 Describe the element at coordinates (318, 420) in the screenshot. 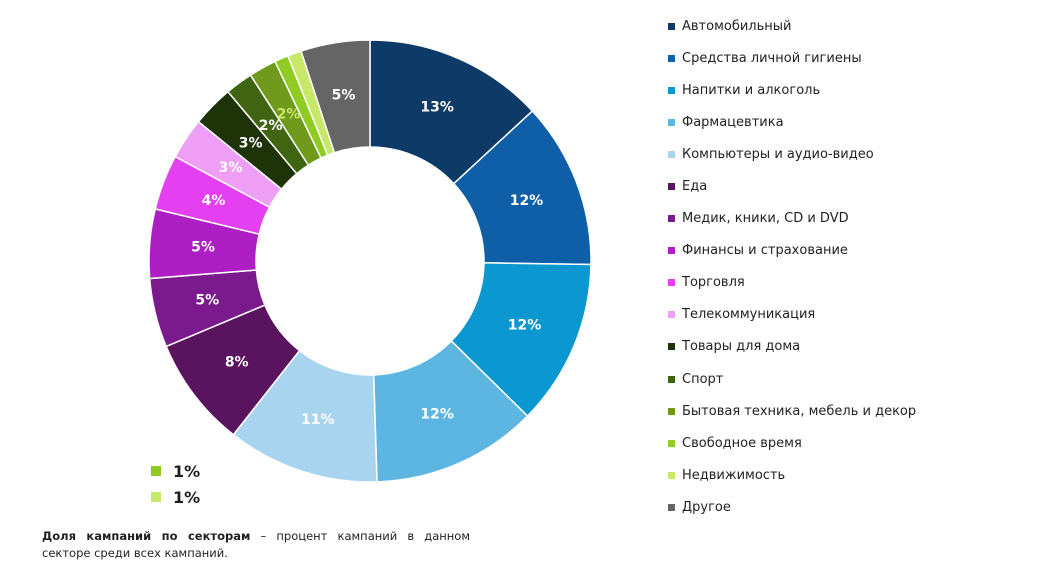

I see `slice-value-label: 11%` at that location.